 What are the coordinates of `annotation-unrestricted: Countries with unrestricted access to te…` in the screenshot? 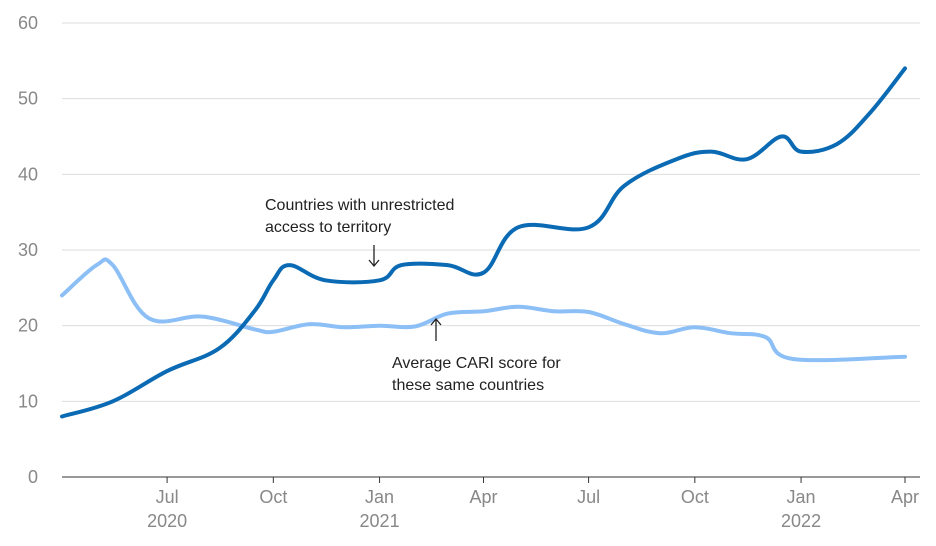 It's located at (359, 232).